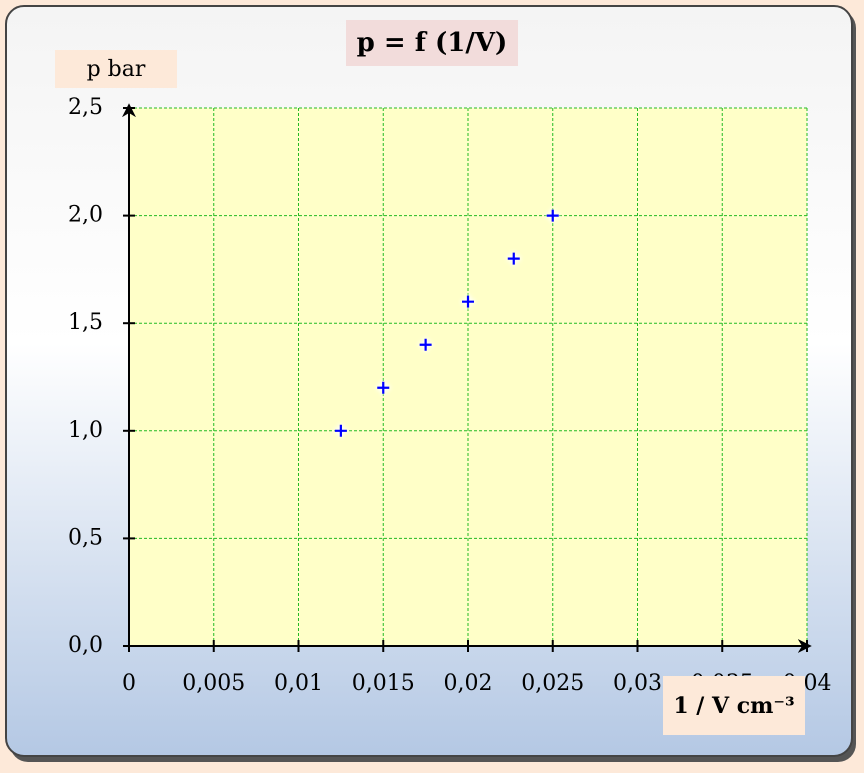 This screenshot has height=773, width=864. I want to click on title-box, so click(432, 43).